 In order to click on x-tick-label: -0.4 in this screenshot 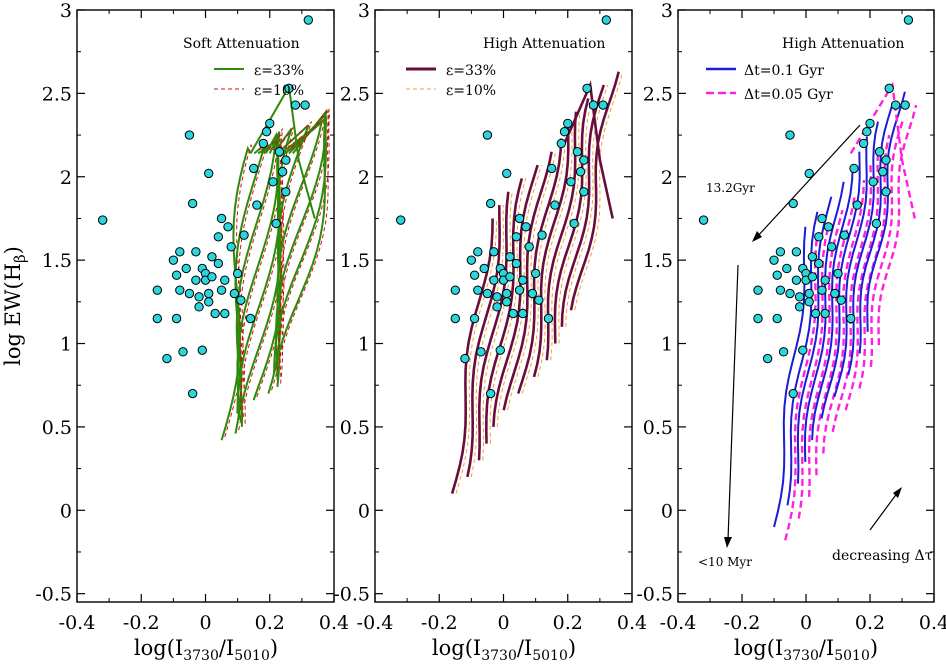, I will do `click(678, 623)`.